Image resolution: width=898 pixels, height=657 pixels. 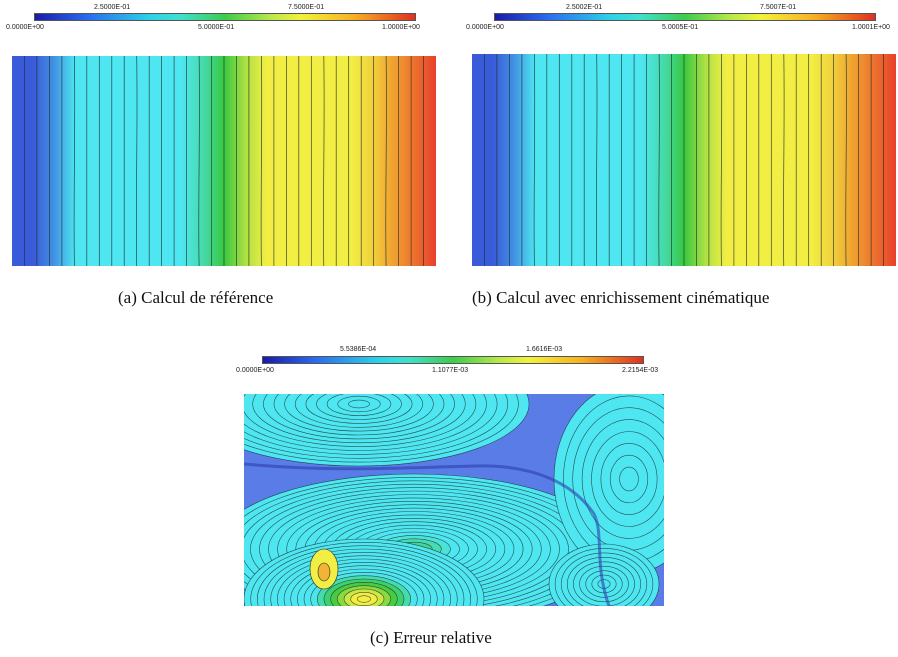 What do you see at coordinates (225, 17) in the screenshot?
I see `colorbar-a` at bounding box center [225, 17].